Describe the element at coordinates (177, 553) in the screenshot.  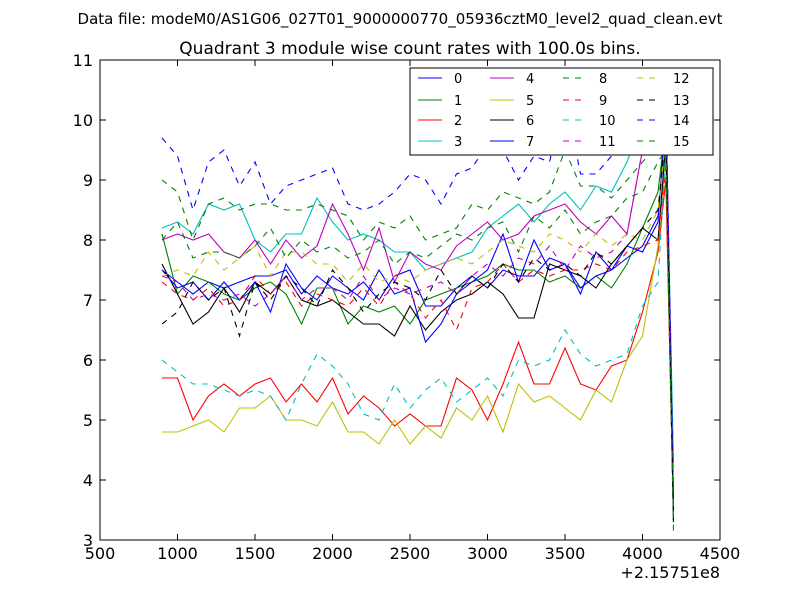
I see `x-tick-label: 1000` at that location.